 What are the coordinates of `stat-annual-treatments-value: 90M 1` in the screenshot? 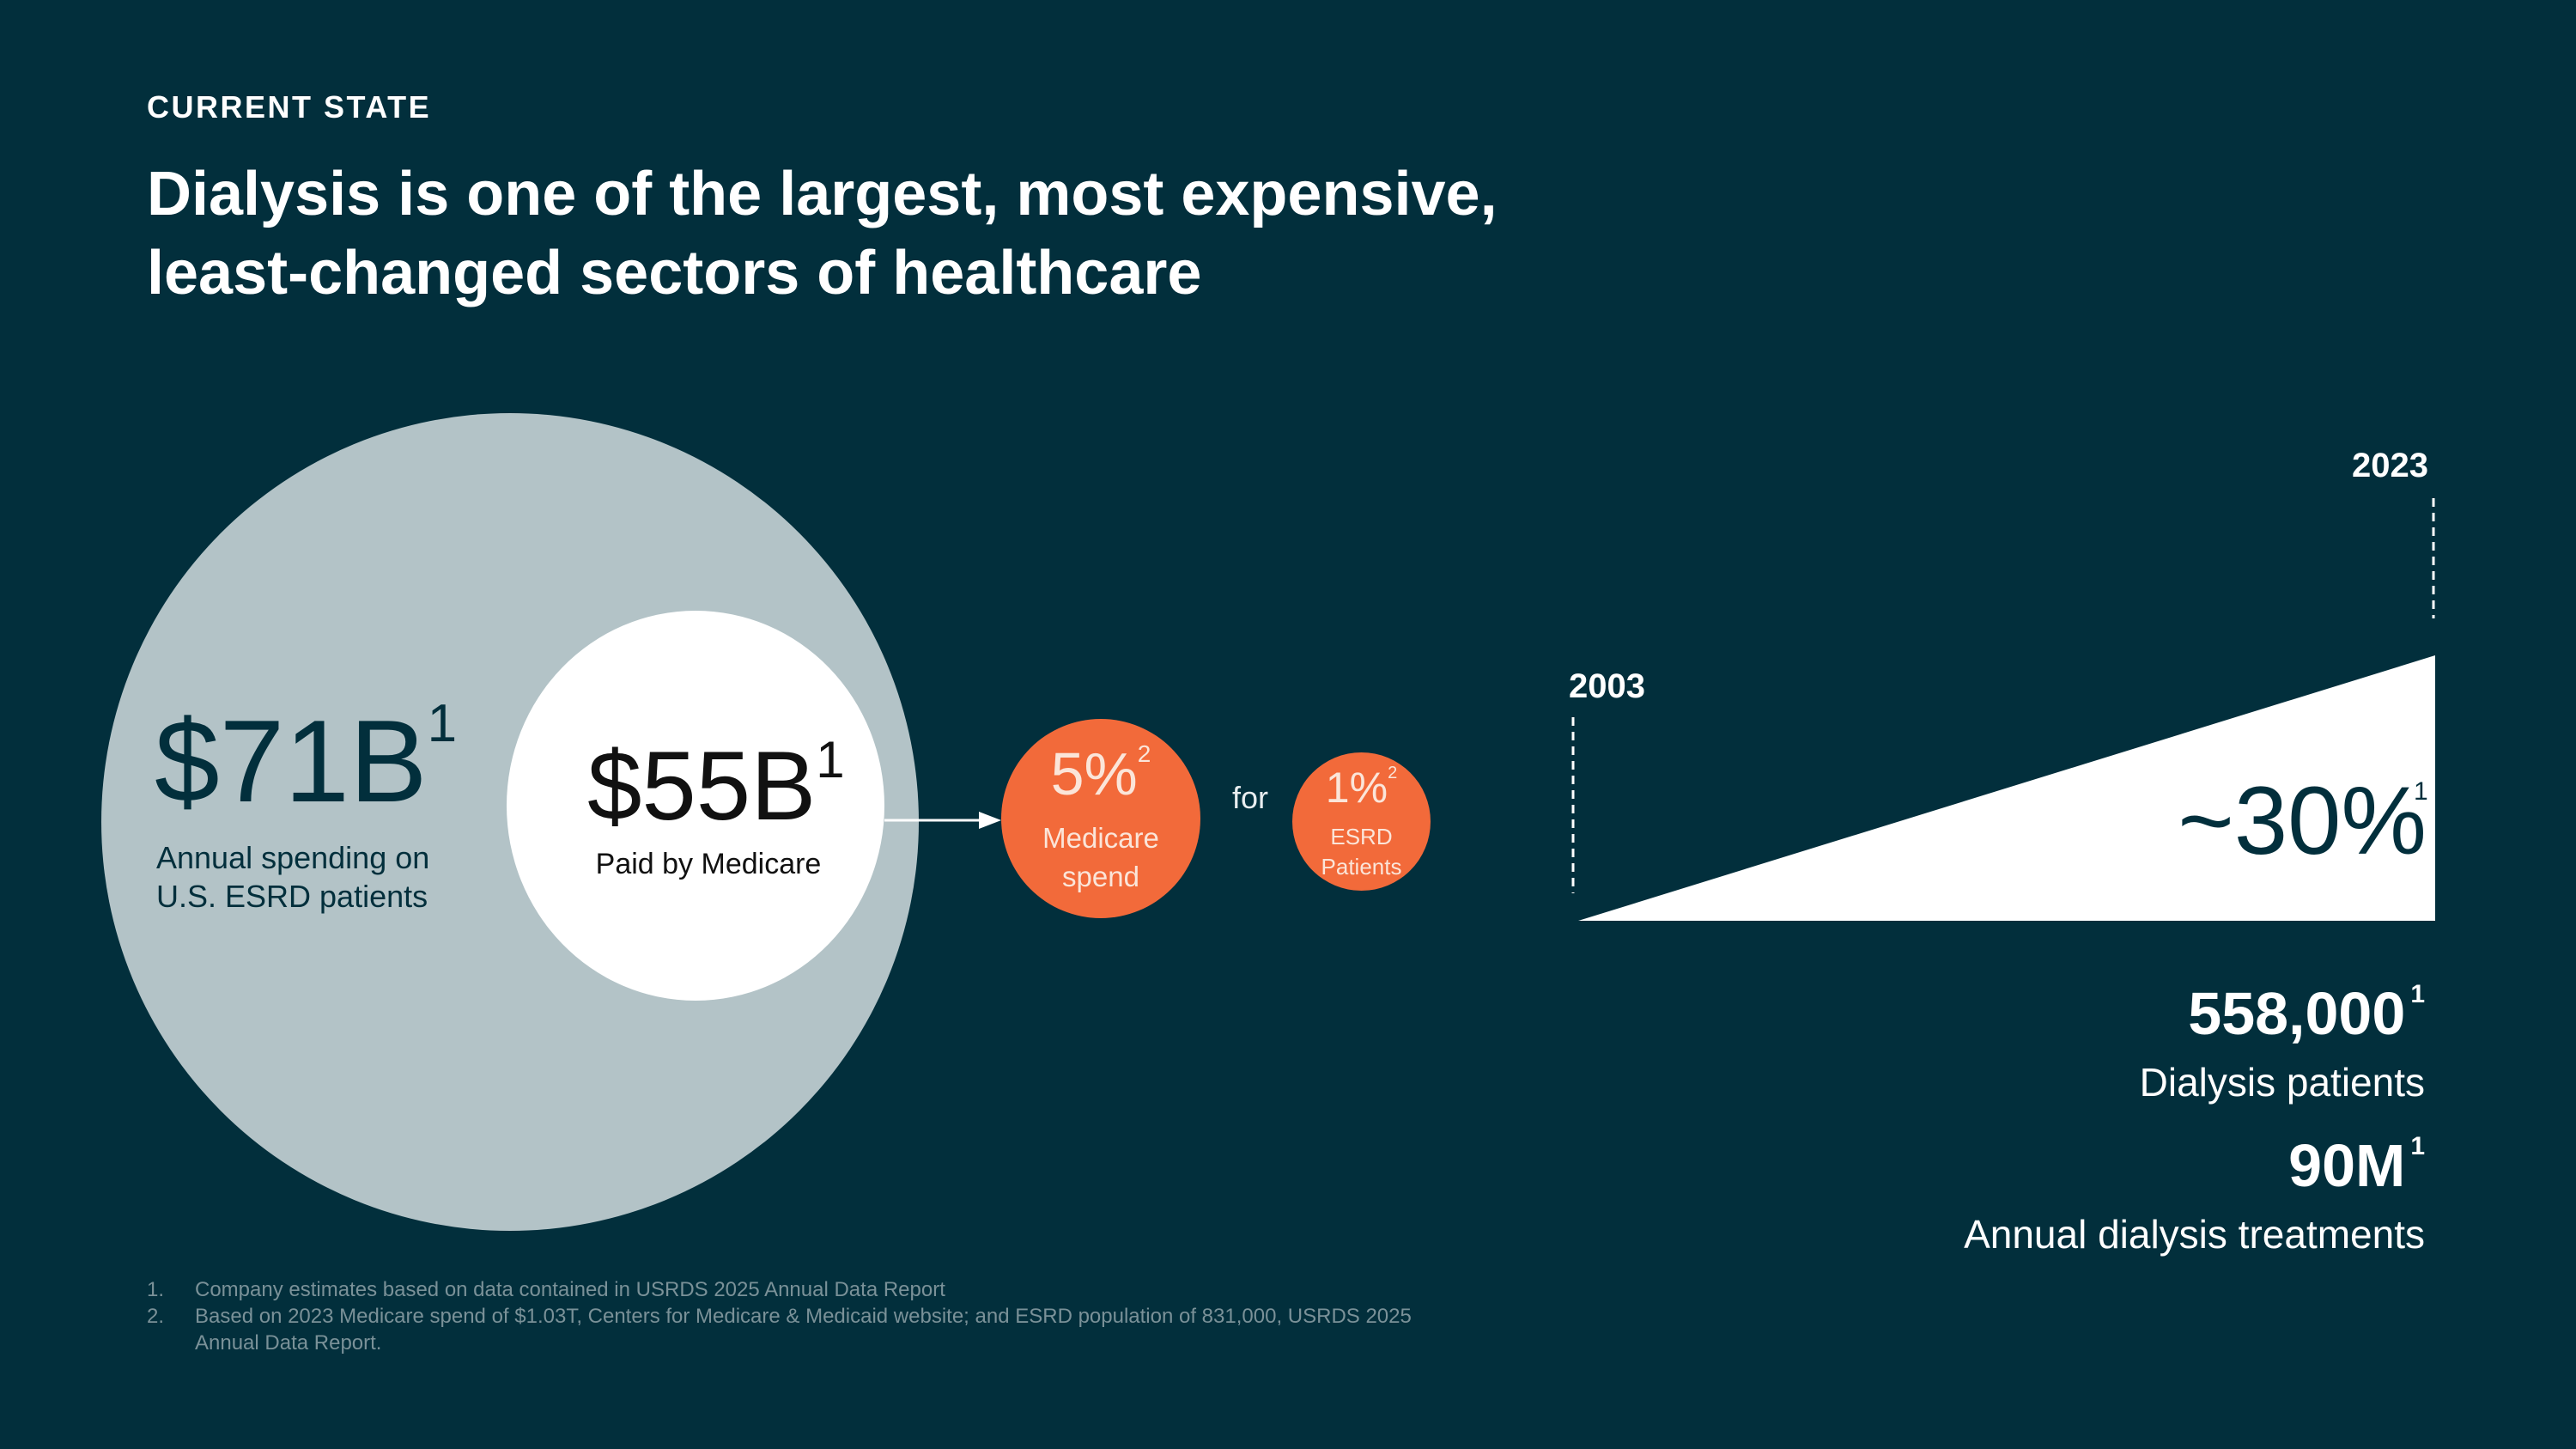 It's located at (2194, 1165).